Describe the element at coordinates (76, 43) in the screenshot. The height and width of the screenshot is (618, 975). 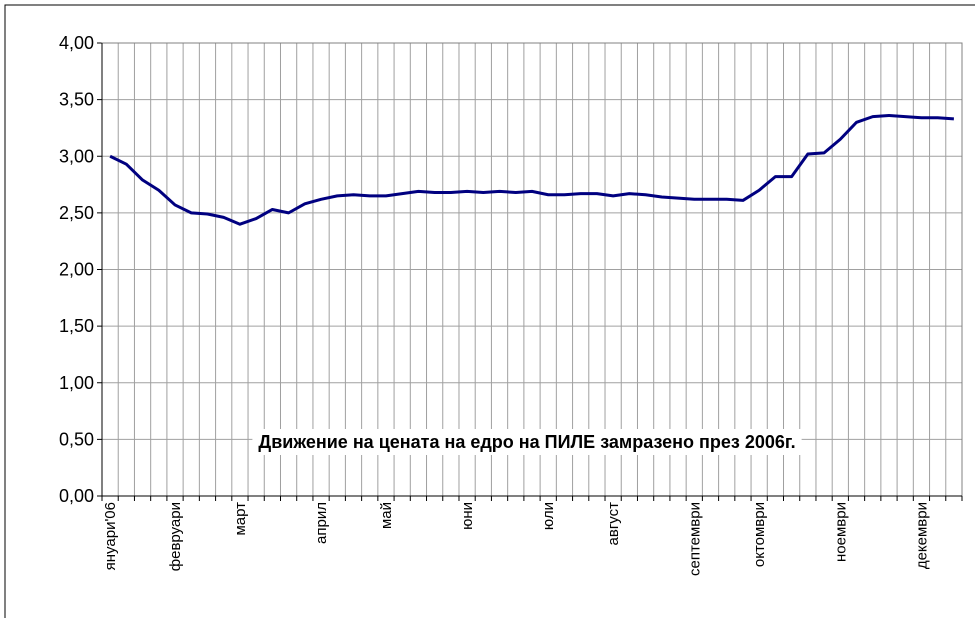
I see `y-tick-label: 4,00` at that location.